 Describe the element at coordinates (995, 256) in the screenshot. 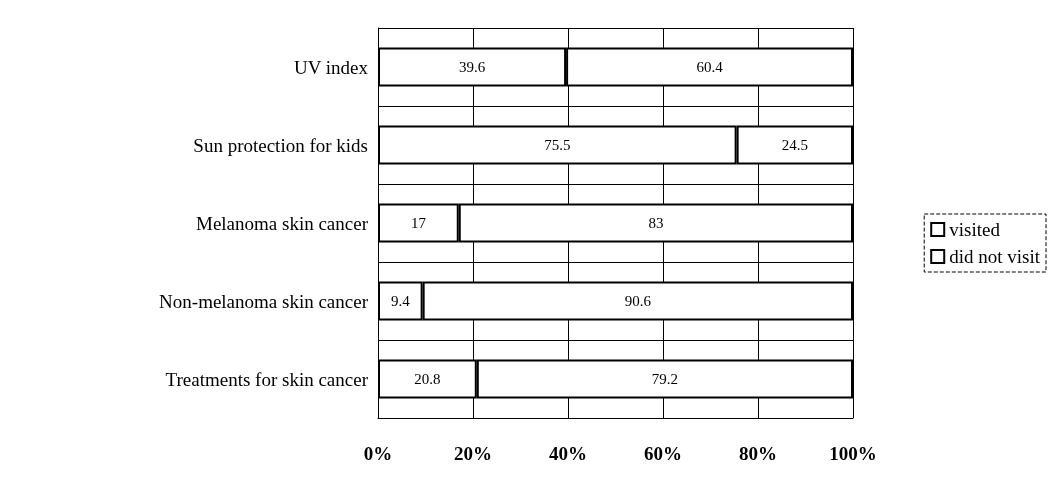

I see `legend-label: did not visit` at that location.